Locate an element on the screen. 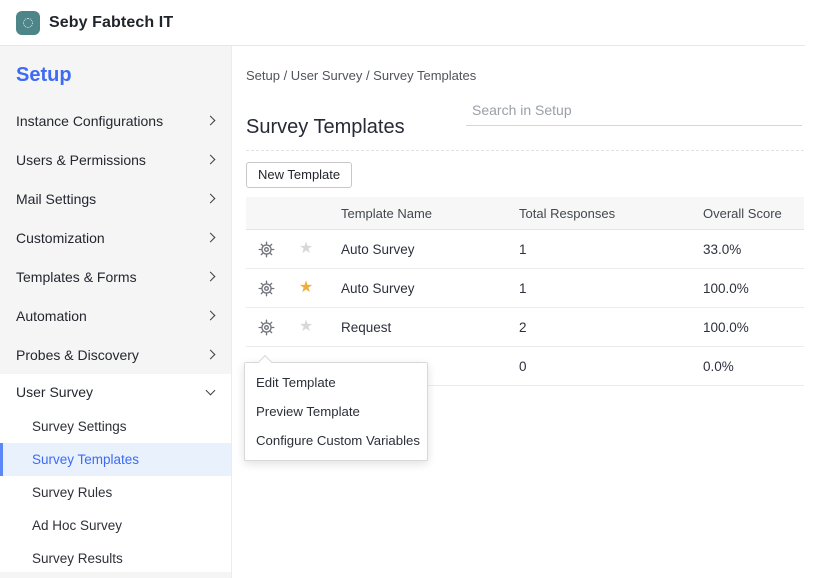 This screenshot has width=840, height=578. sidebar-subitem-label: Ad Hoc Survey is located at coordinates (77, 525).